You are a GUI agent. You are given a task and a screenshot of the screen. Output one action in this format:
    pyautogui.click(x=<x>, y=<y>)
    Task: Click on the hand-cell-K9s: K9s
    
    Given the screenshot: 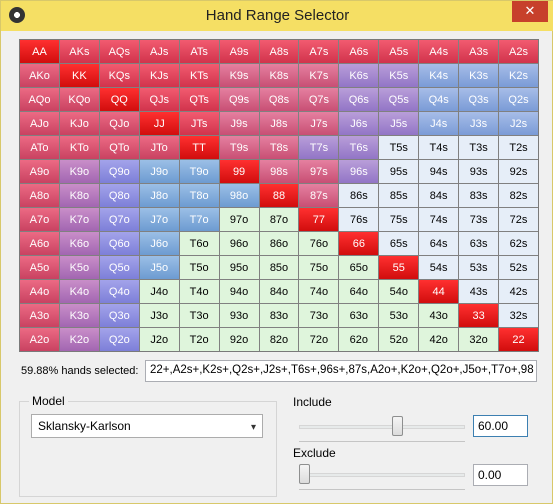 What is the action you would take?
    pyautogui.click(x=239, y=75)
    